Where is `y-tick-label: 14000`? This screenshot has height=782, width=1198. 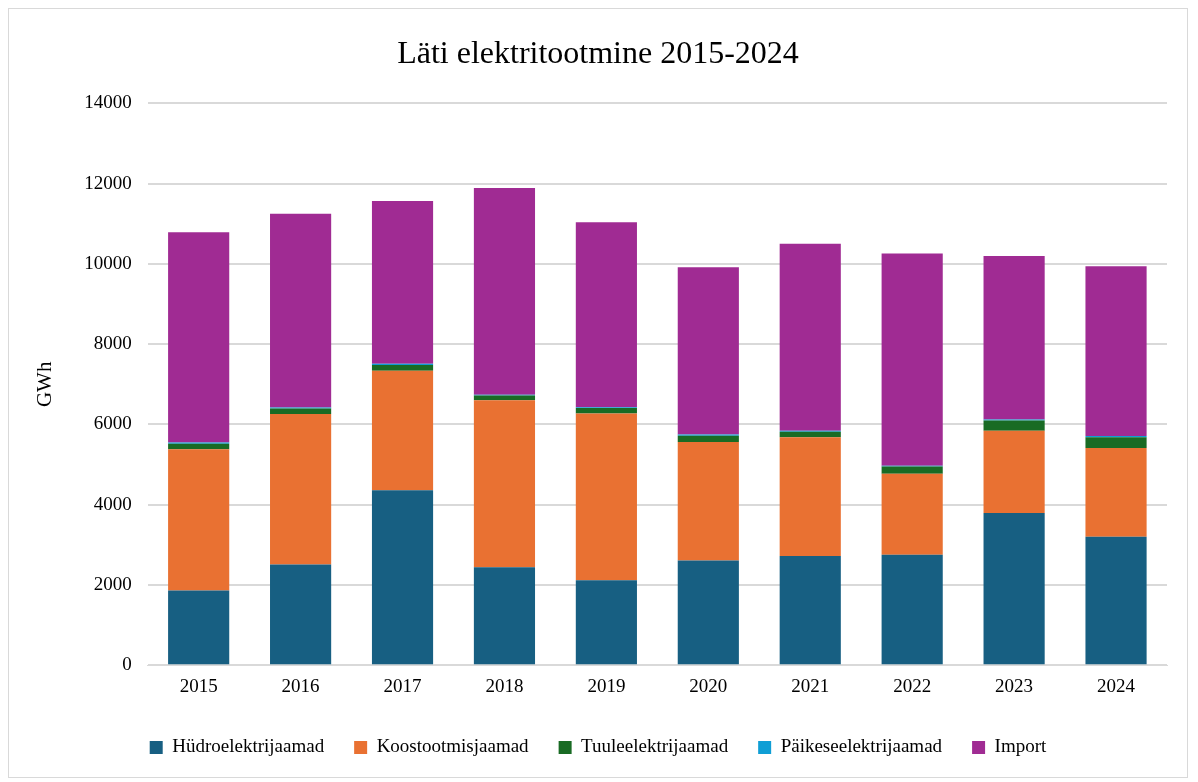 y-tick-label: 14000 is located at coordinates (108, 102).